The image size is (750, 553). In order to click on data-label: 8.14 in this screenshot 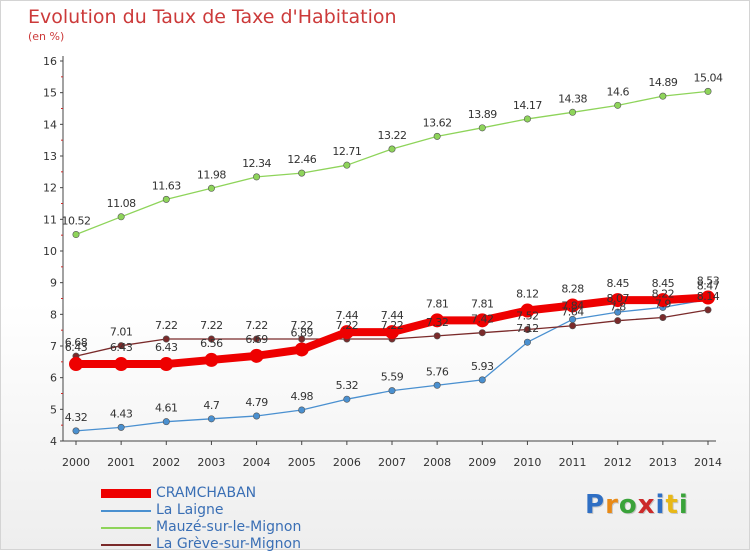, I will do `click(708, 296)`.